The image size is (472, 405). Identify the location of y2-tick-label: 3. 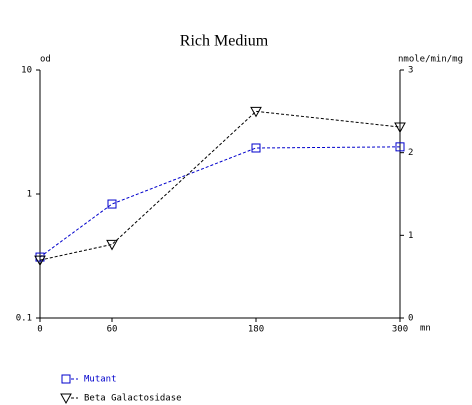
(410, 71).